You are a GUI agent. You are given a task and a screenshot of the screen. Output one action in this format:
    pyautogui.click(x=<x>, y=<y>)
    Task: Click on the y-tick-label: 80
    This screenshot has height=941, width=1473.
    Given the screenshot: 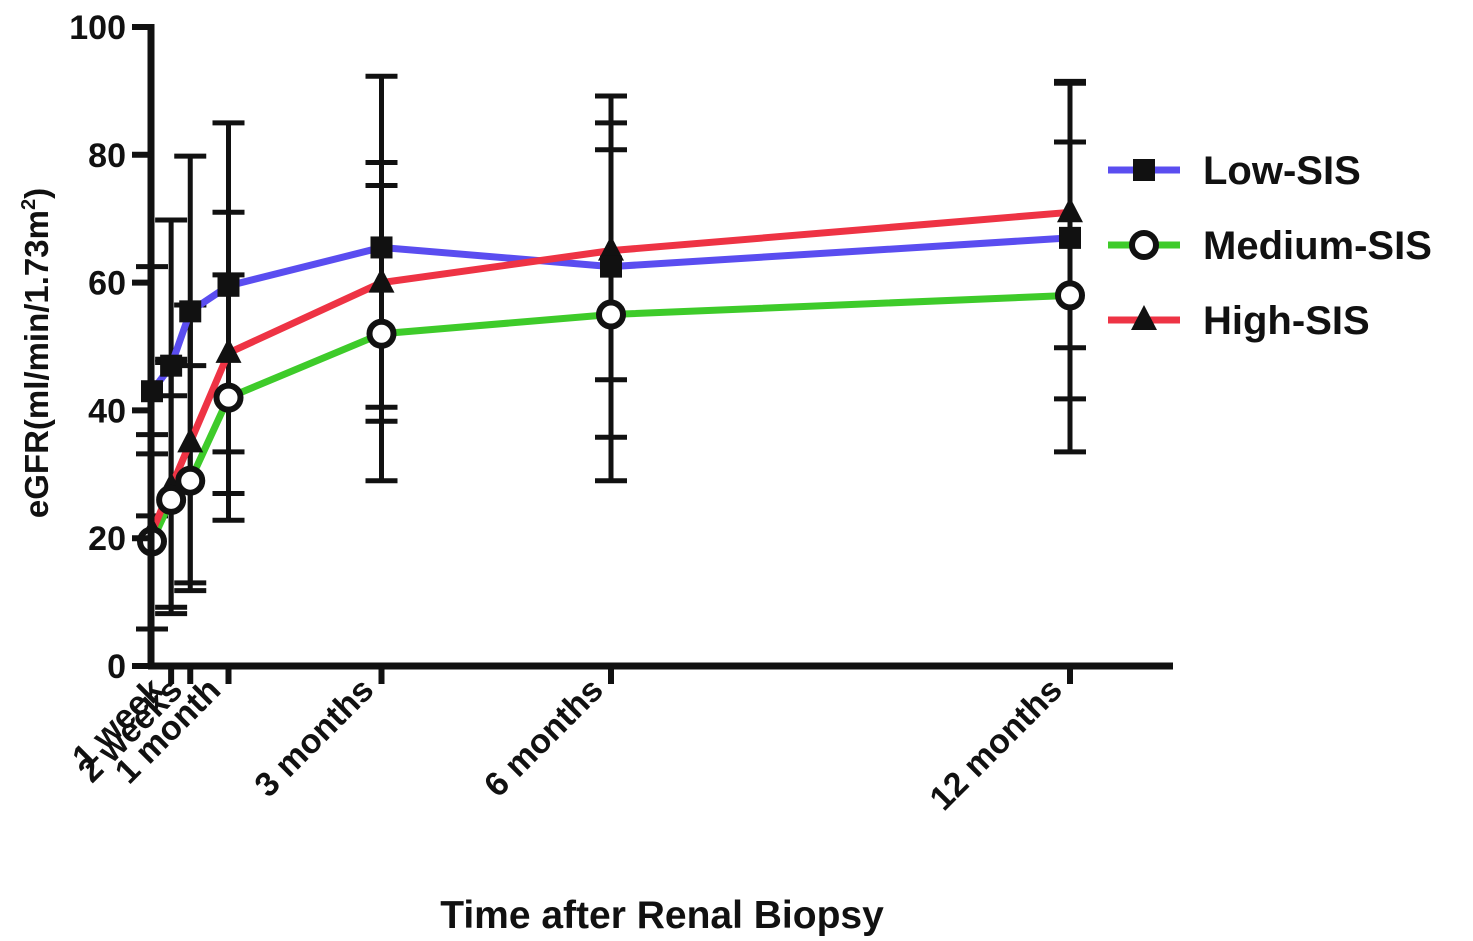 What is the action you would take?
    pyautogui.click(x=107, y=156)
    